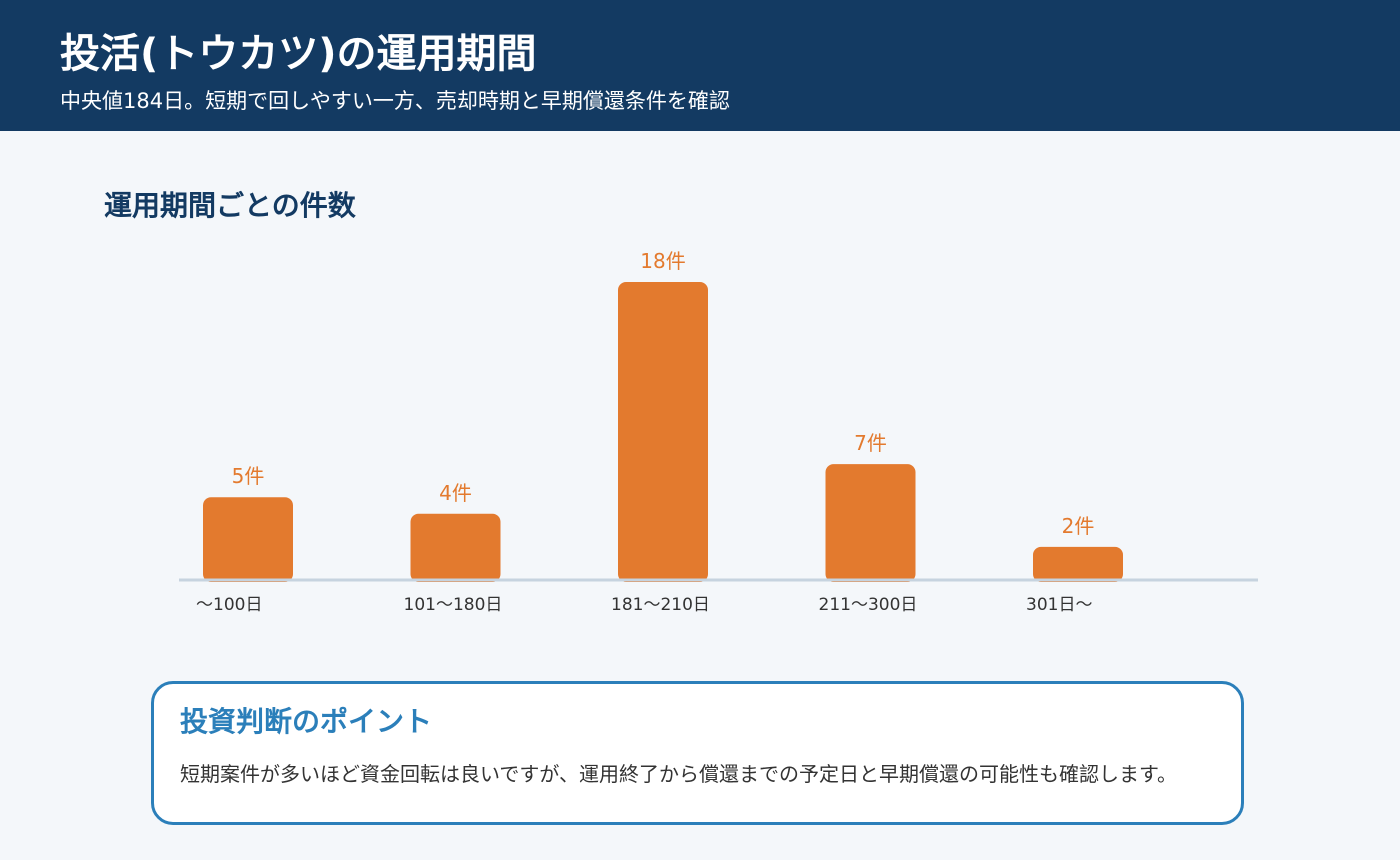  I want to click on chart-title: 運用期間ごとの件数, so click(230, 205).